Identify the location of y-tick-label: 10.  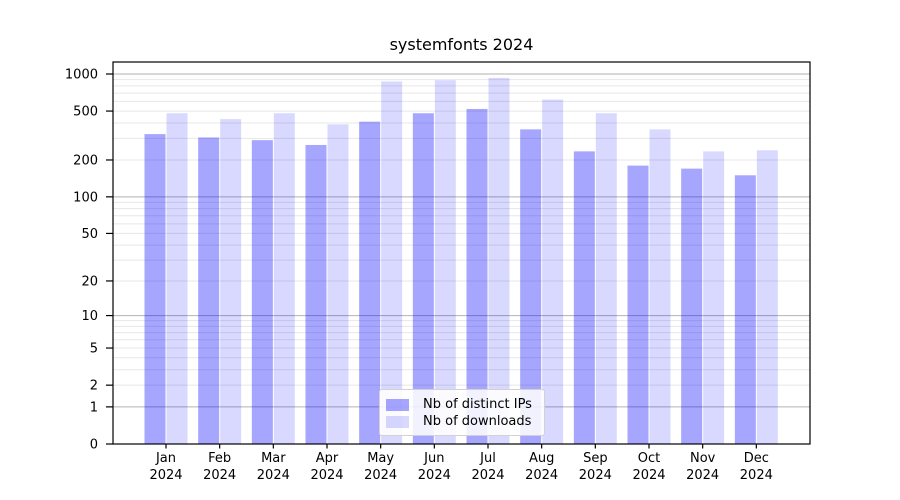
(89, 316).